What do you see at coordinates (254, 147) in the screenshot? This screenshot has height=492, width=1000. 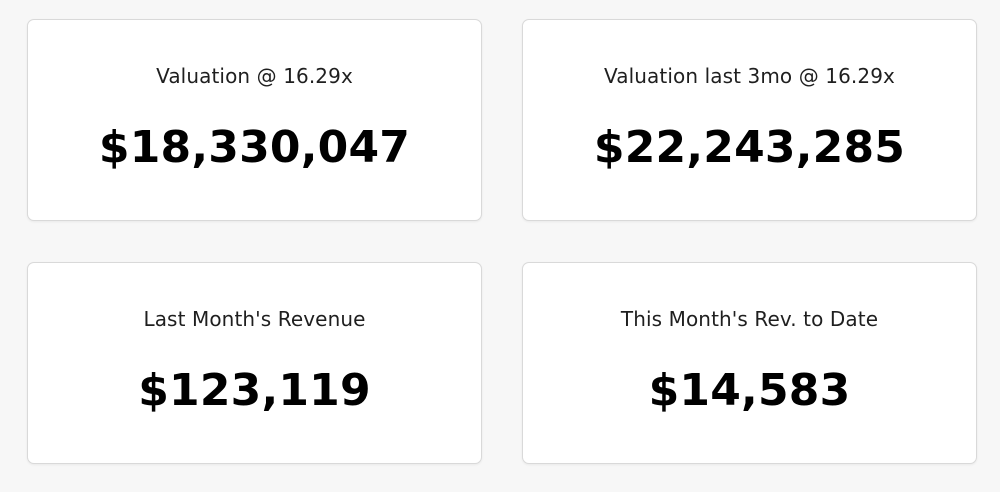 I see `valuation-value: $18,330,047` at bounding box center [254, 147].